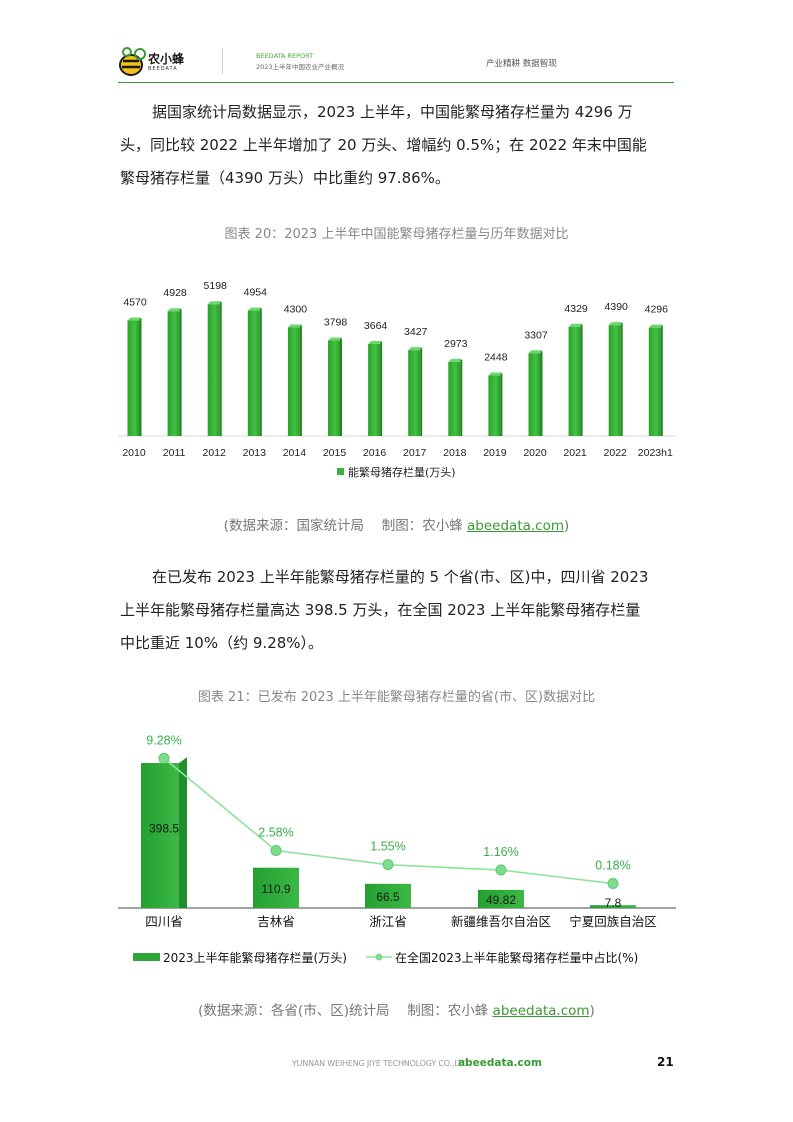  Describe the element at coordinates (300, 67) in the screenshot. I see `report-title: 2023上半年中国农业产业概况` at that location.